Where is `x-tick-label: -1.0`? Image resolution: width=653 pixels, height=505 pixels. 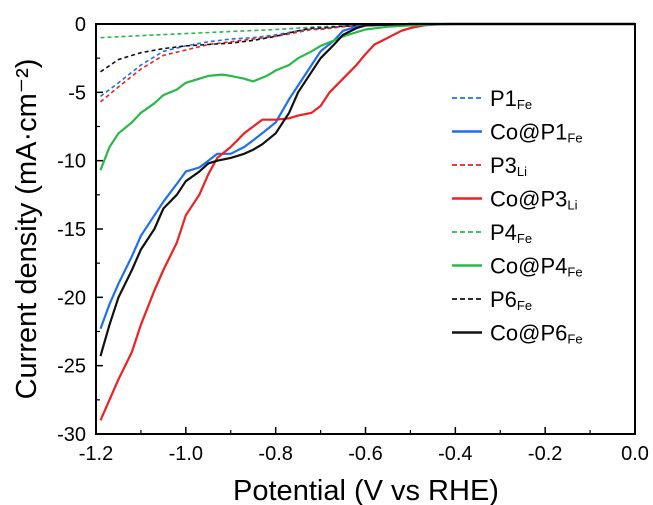
x-tick-label: -1.0 is located at coordinates (186, 454).